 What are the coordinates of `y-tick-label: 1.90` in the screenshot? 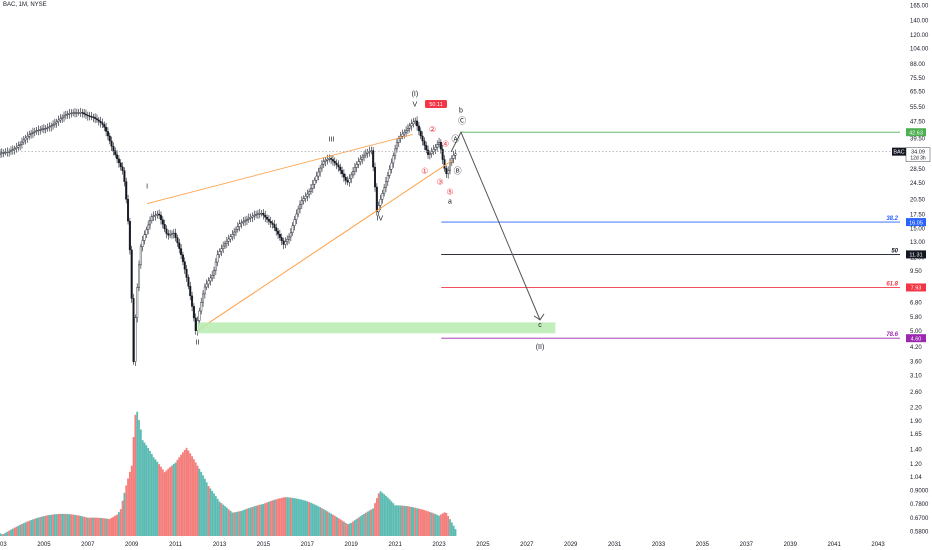 It's located at (916, 422).